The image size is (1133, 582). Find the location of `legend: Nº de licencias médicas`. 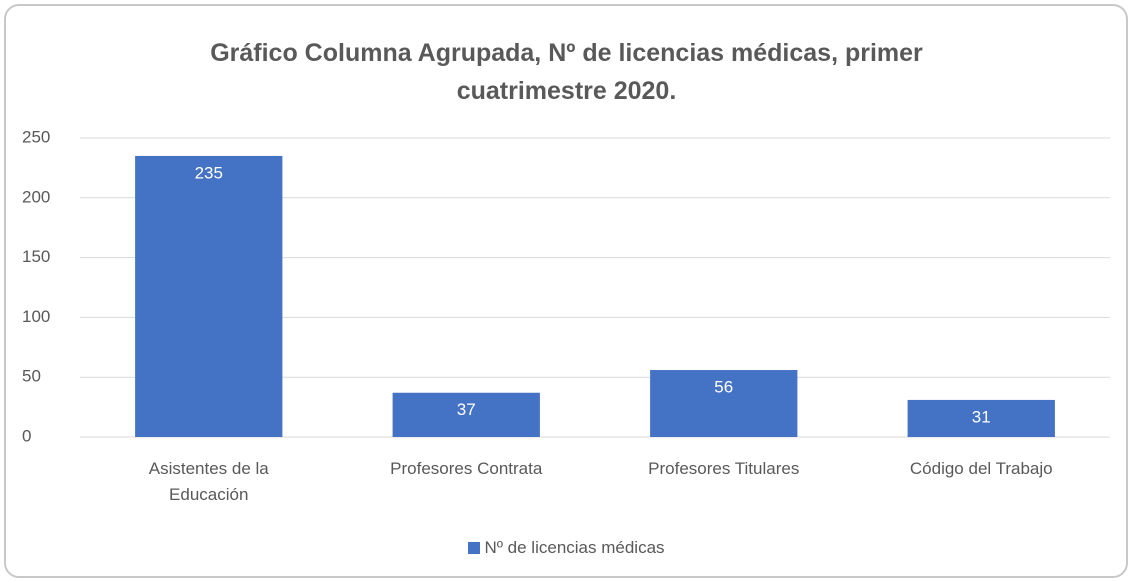

legend: Nº de licencias médicas is located at coordinates (566, 548).